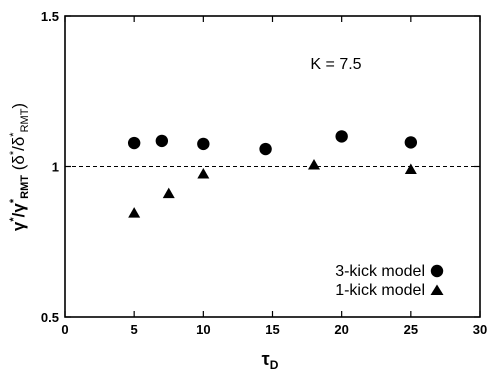 The height and width of the screenshot is (371, 489). What do you see at coordinates (203, 329) in the screenshot?
I see `x-tick-label: 10` at bounding box center [203, 329].